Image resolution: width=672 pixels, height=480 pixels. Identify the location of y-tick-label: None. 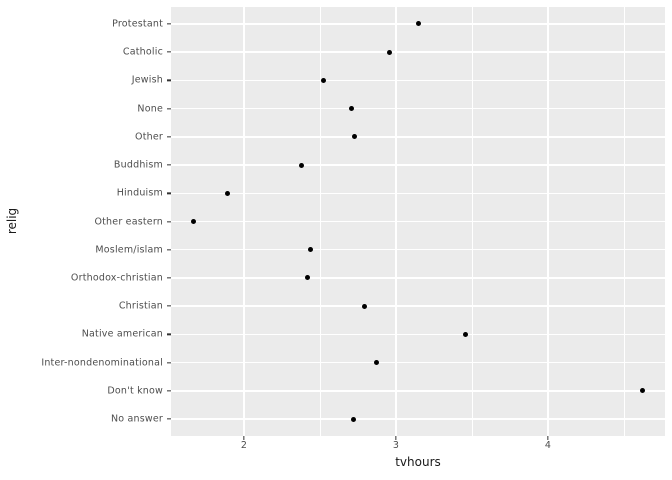
(150, 109).